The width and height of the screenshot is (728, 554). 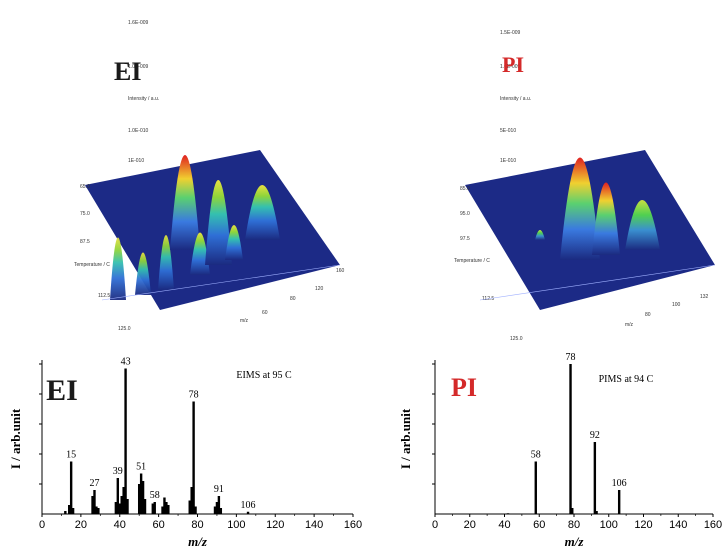 I want to click on svg-text: 1.6E-009, so click(x=138, y=23).